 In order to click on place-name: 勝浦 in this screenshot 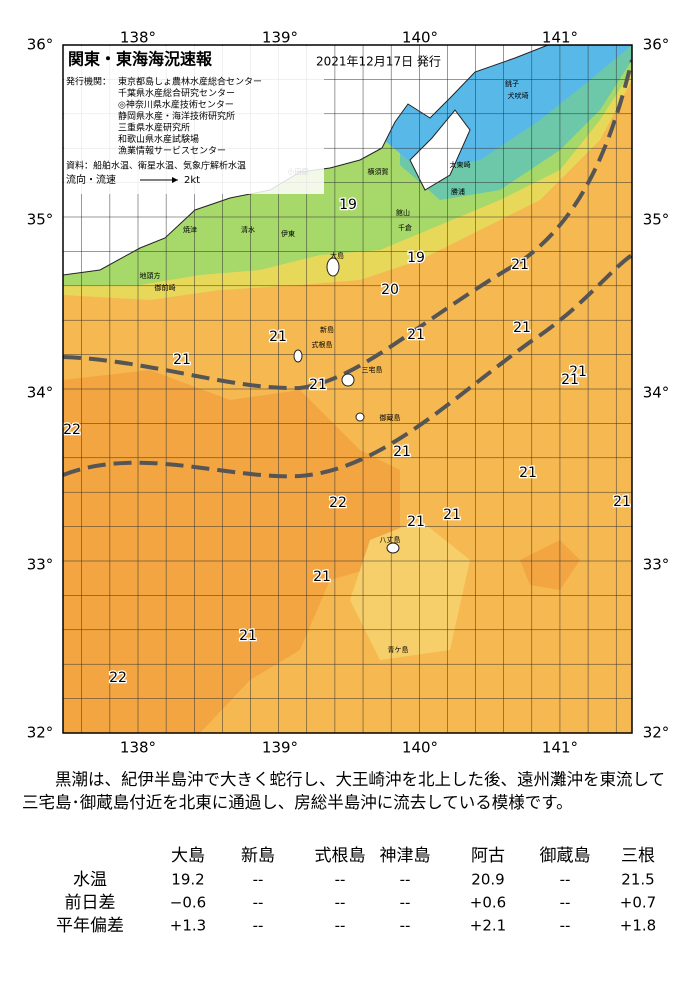, I will do `click(458, 191)`.